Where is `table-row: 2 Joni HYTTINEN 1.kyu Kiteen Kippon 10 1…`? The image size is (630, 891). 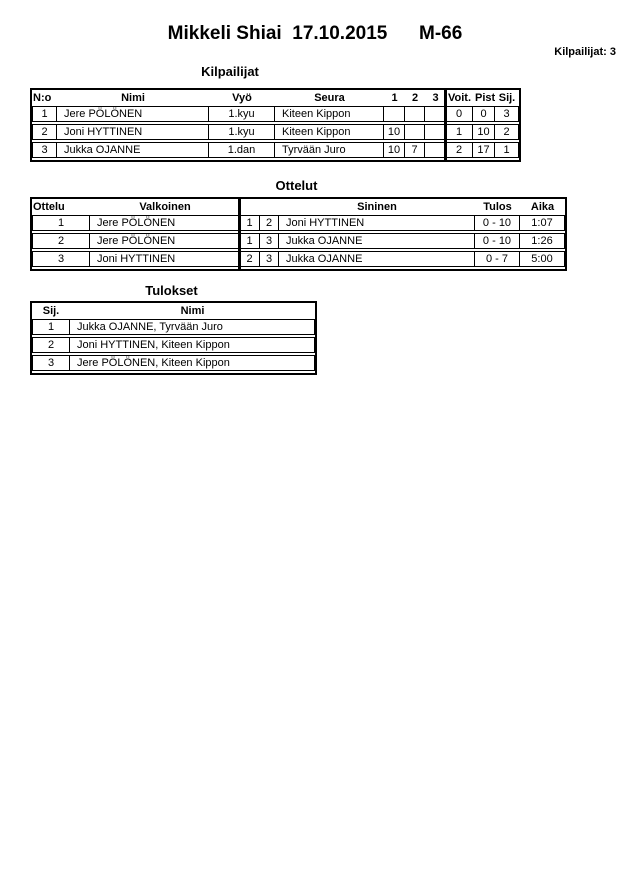
table-row: 2 Joni HYTTINEN 1.kyu Kiteen Kippon 10 1… is located at coordinates (275, 132).